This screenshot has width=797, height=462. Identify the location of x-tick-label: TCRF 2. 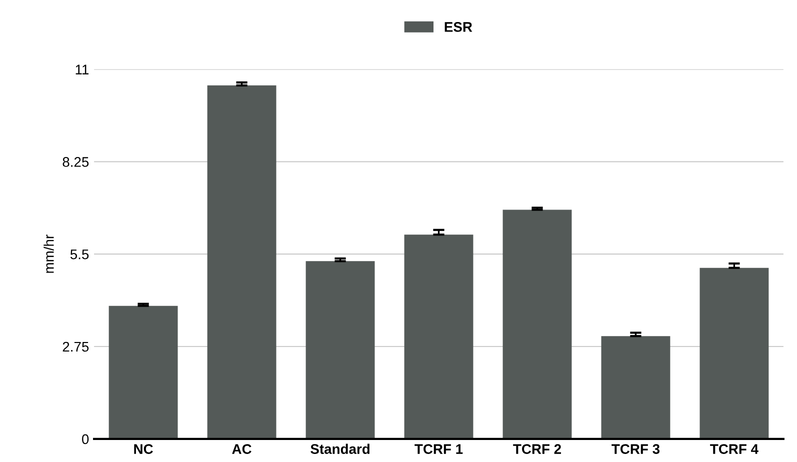
(537, 449).